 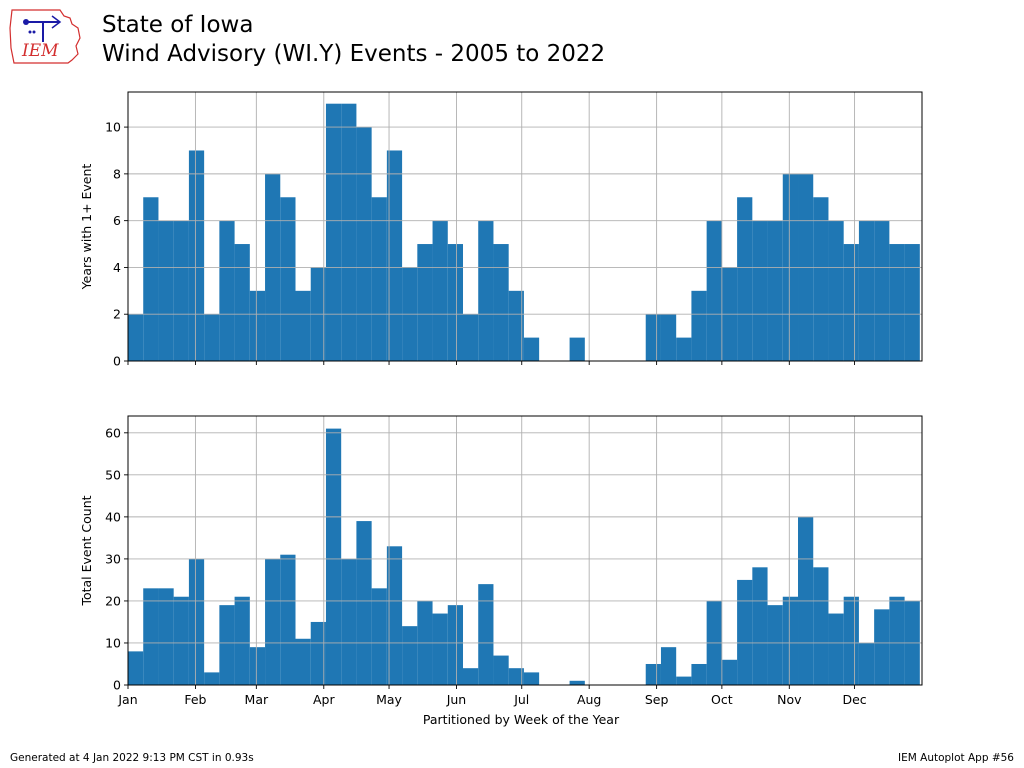 I want to click on chart-title-line-1: State of Iowa, so click(x=178, y=25).